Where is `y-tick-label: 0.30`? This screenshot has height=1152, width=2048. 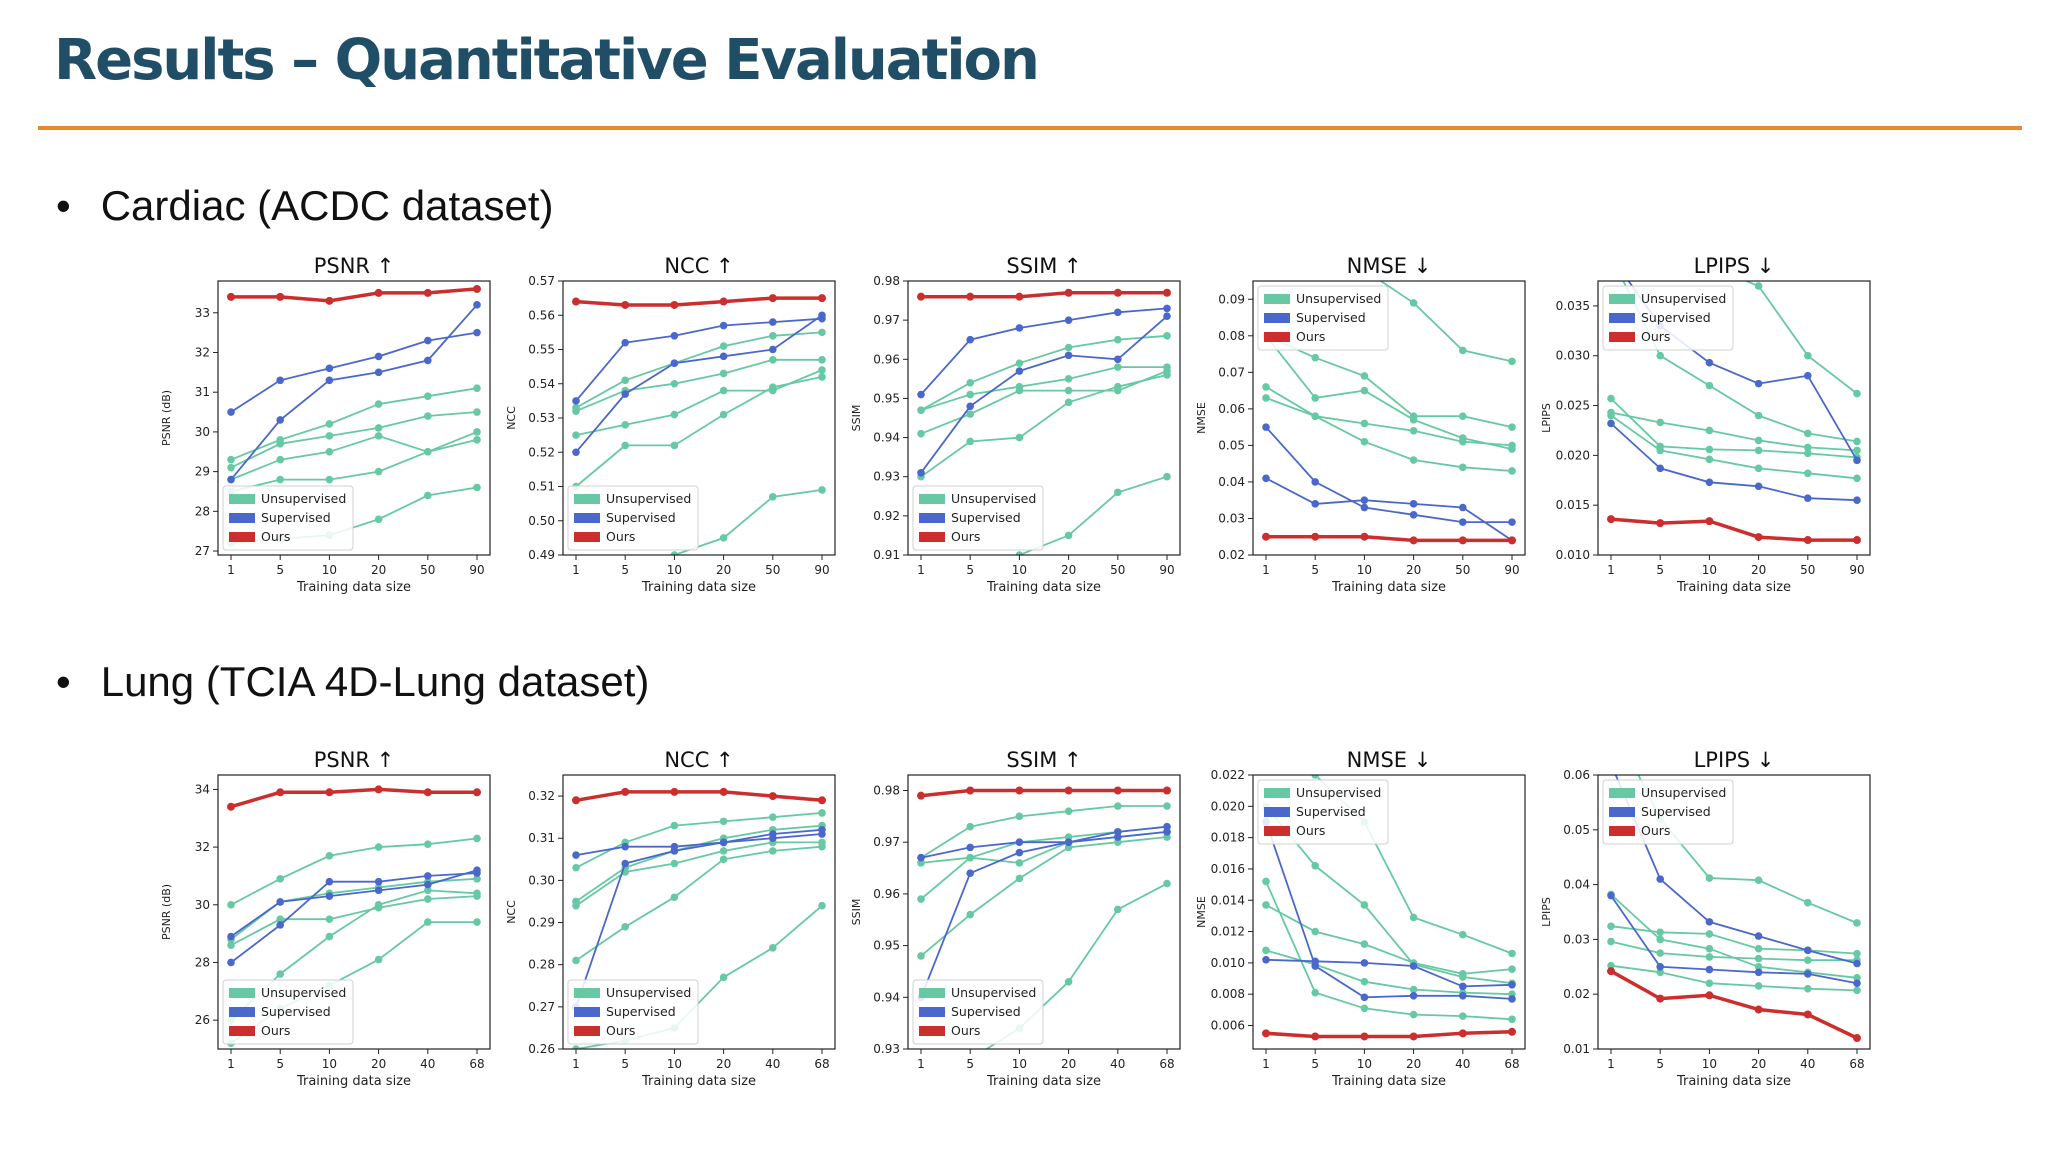
y-tick-label: 0.30 is located at coordinates (541, 880).